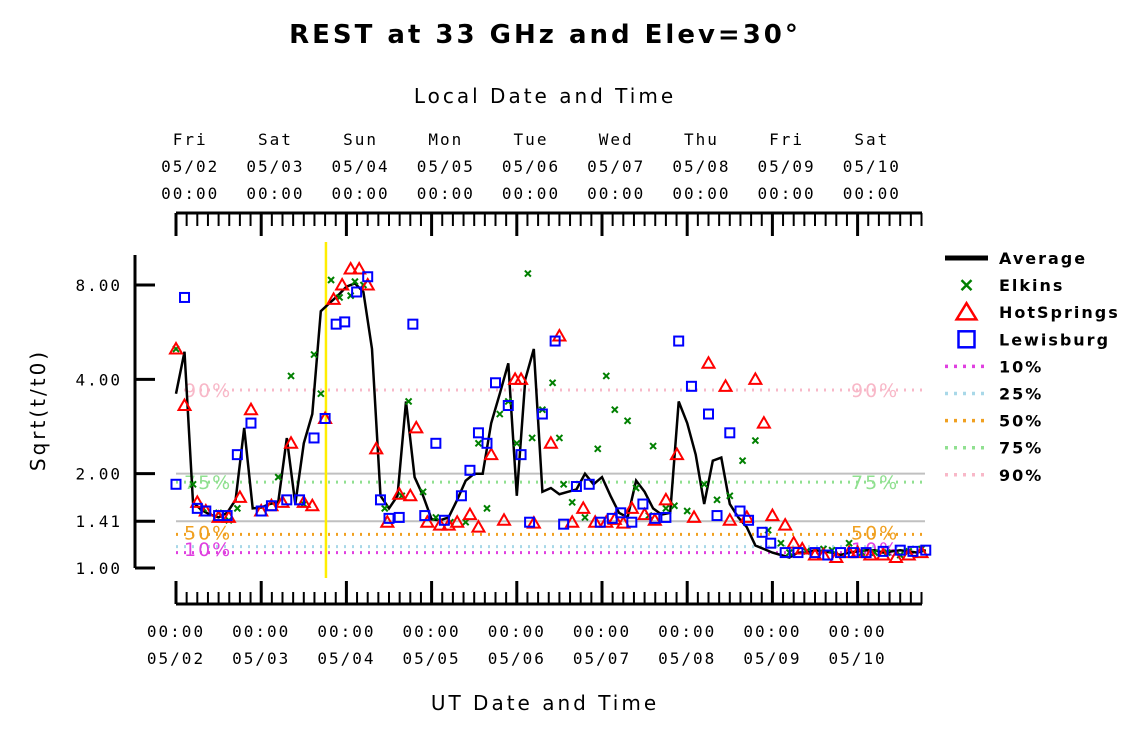 This screenshot has height=731, width=1125. What do you see at coordinates (261, 658) in the screenshot?
I see `bottom-tick-date: 05/03` at bounding box center [261, 658].